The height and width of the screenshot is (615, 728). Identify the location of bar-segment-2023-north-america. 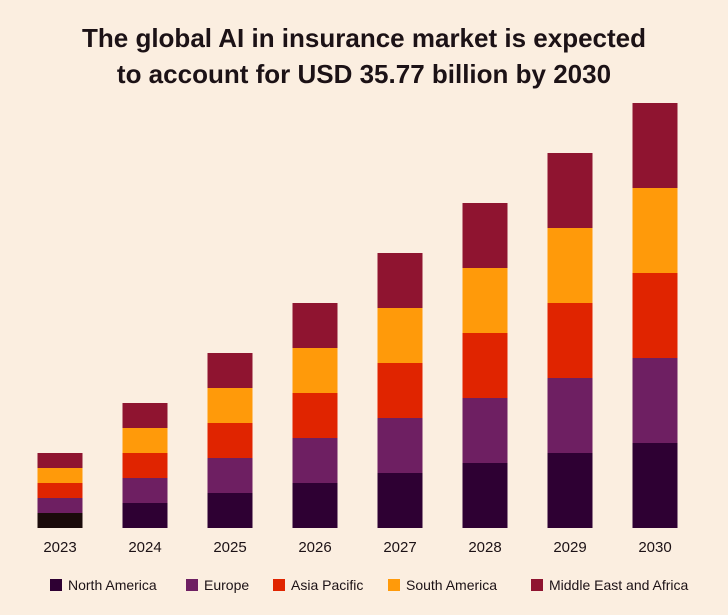
(60, 520).